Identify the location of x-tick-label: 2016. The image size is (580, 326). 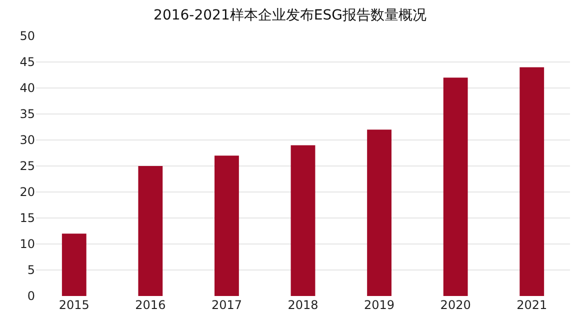
(150, 305).